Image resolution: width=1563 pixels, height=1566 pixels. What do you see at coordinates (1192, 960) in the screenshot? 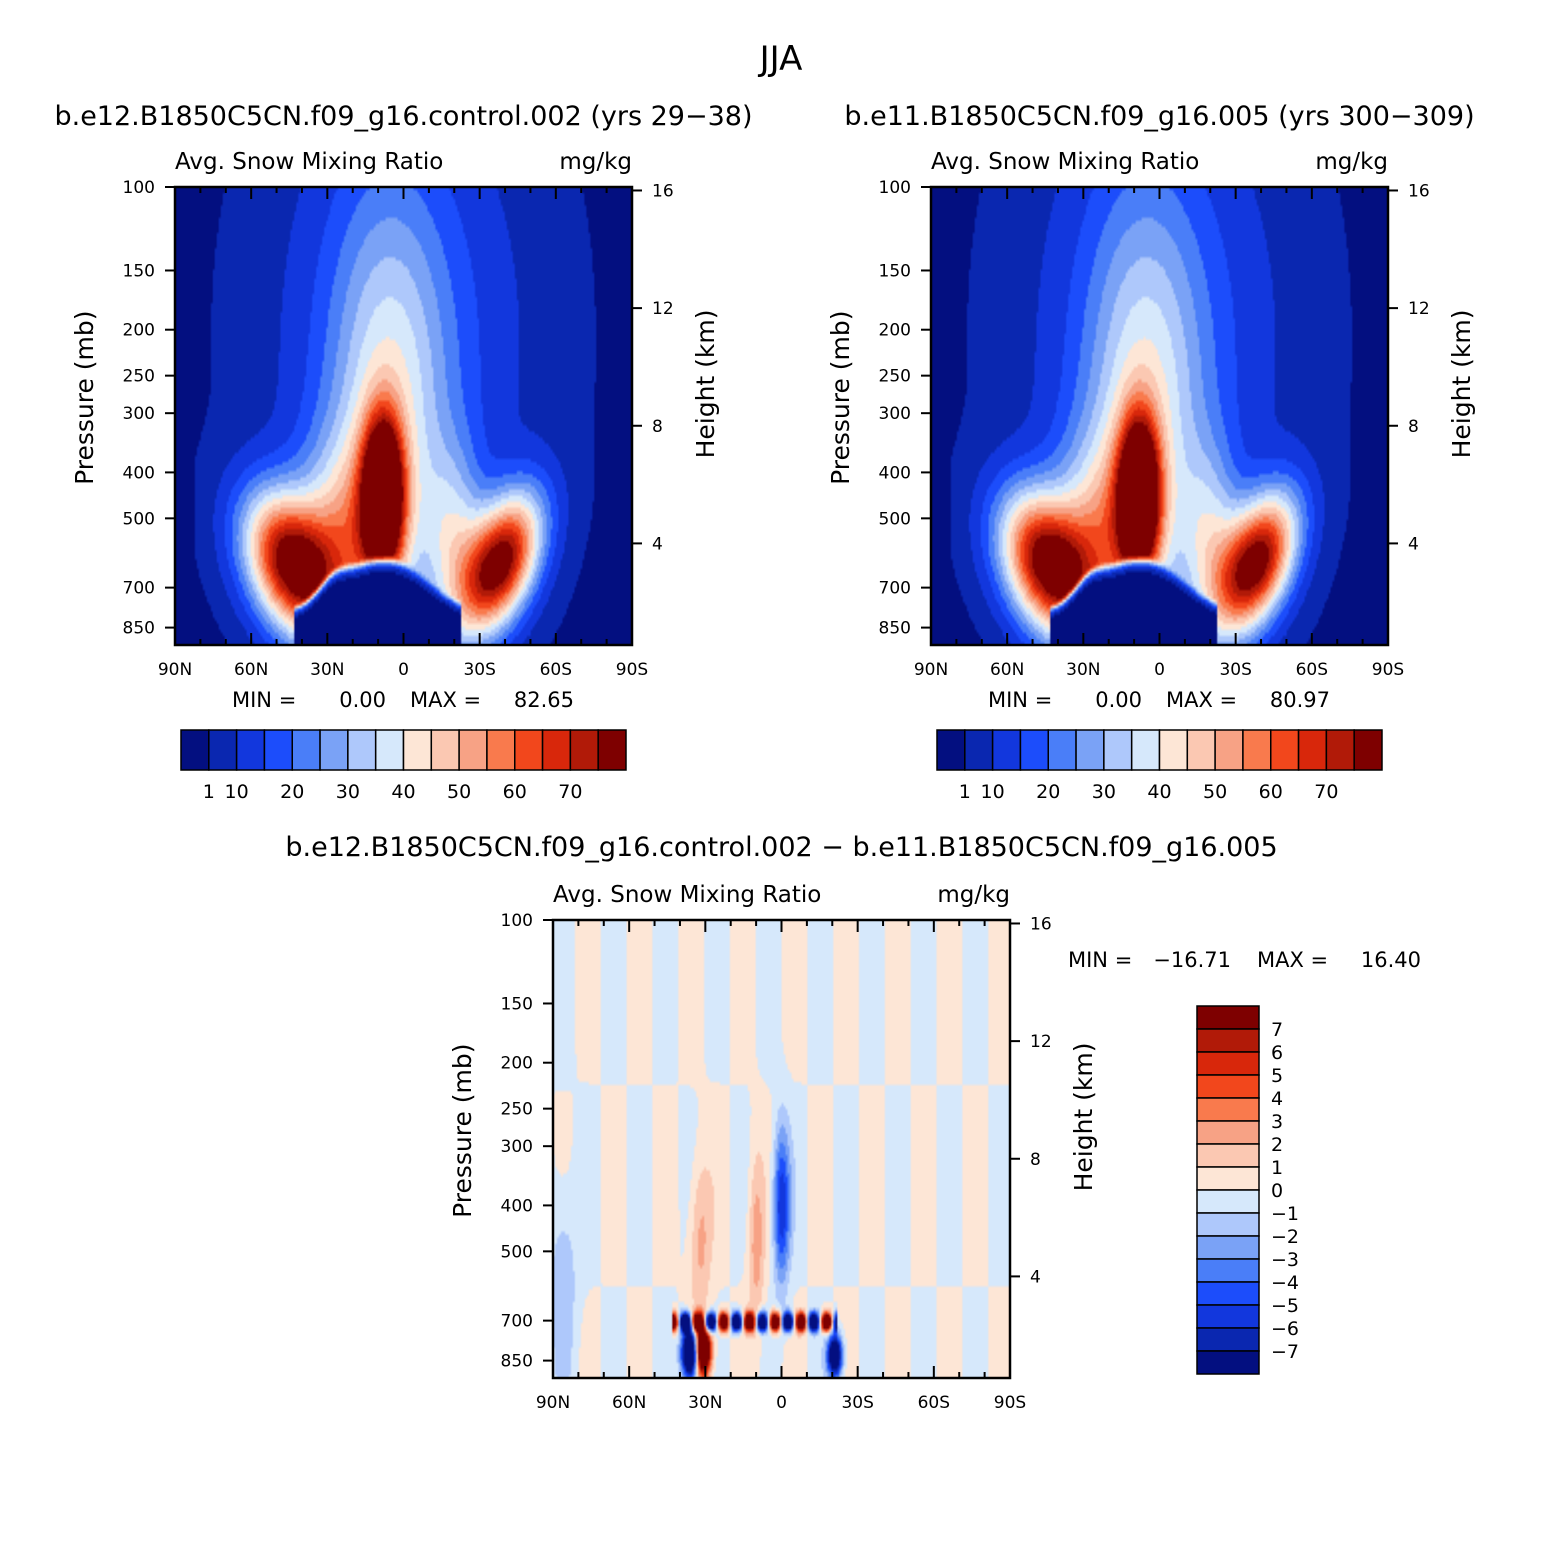
I see `min-value: −16.71` at bounding box center [1192, 960].